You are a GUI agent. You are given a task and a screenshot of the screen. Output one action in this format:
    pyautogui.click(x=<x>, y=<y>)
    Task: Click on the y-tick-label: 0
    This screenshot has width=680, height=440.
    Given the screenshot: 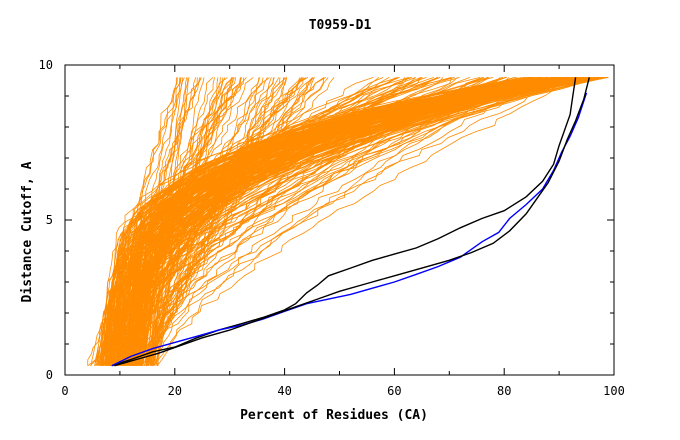 What is the action you would take?
    pyautogui.click(x=49, y=375)
    